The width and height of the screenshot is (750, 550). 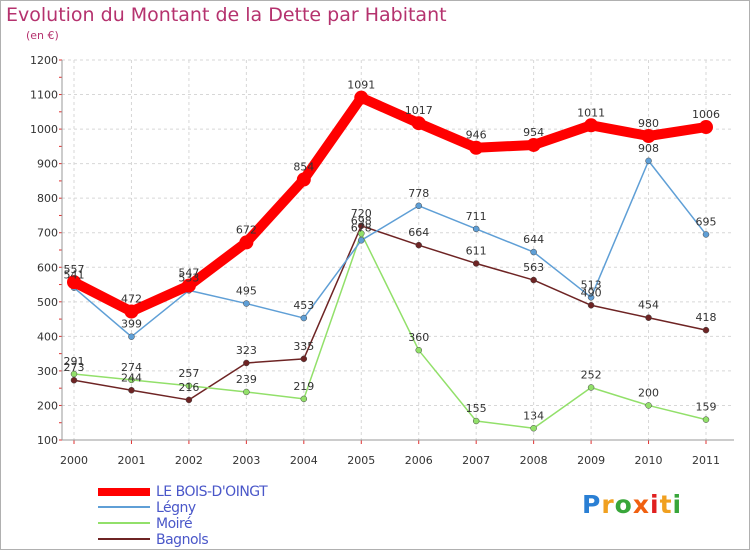 I want to click on data-label-moire: 134, so click(x=533, y=415).